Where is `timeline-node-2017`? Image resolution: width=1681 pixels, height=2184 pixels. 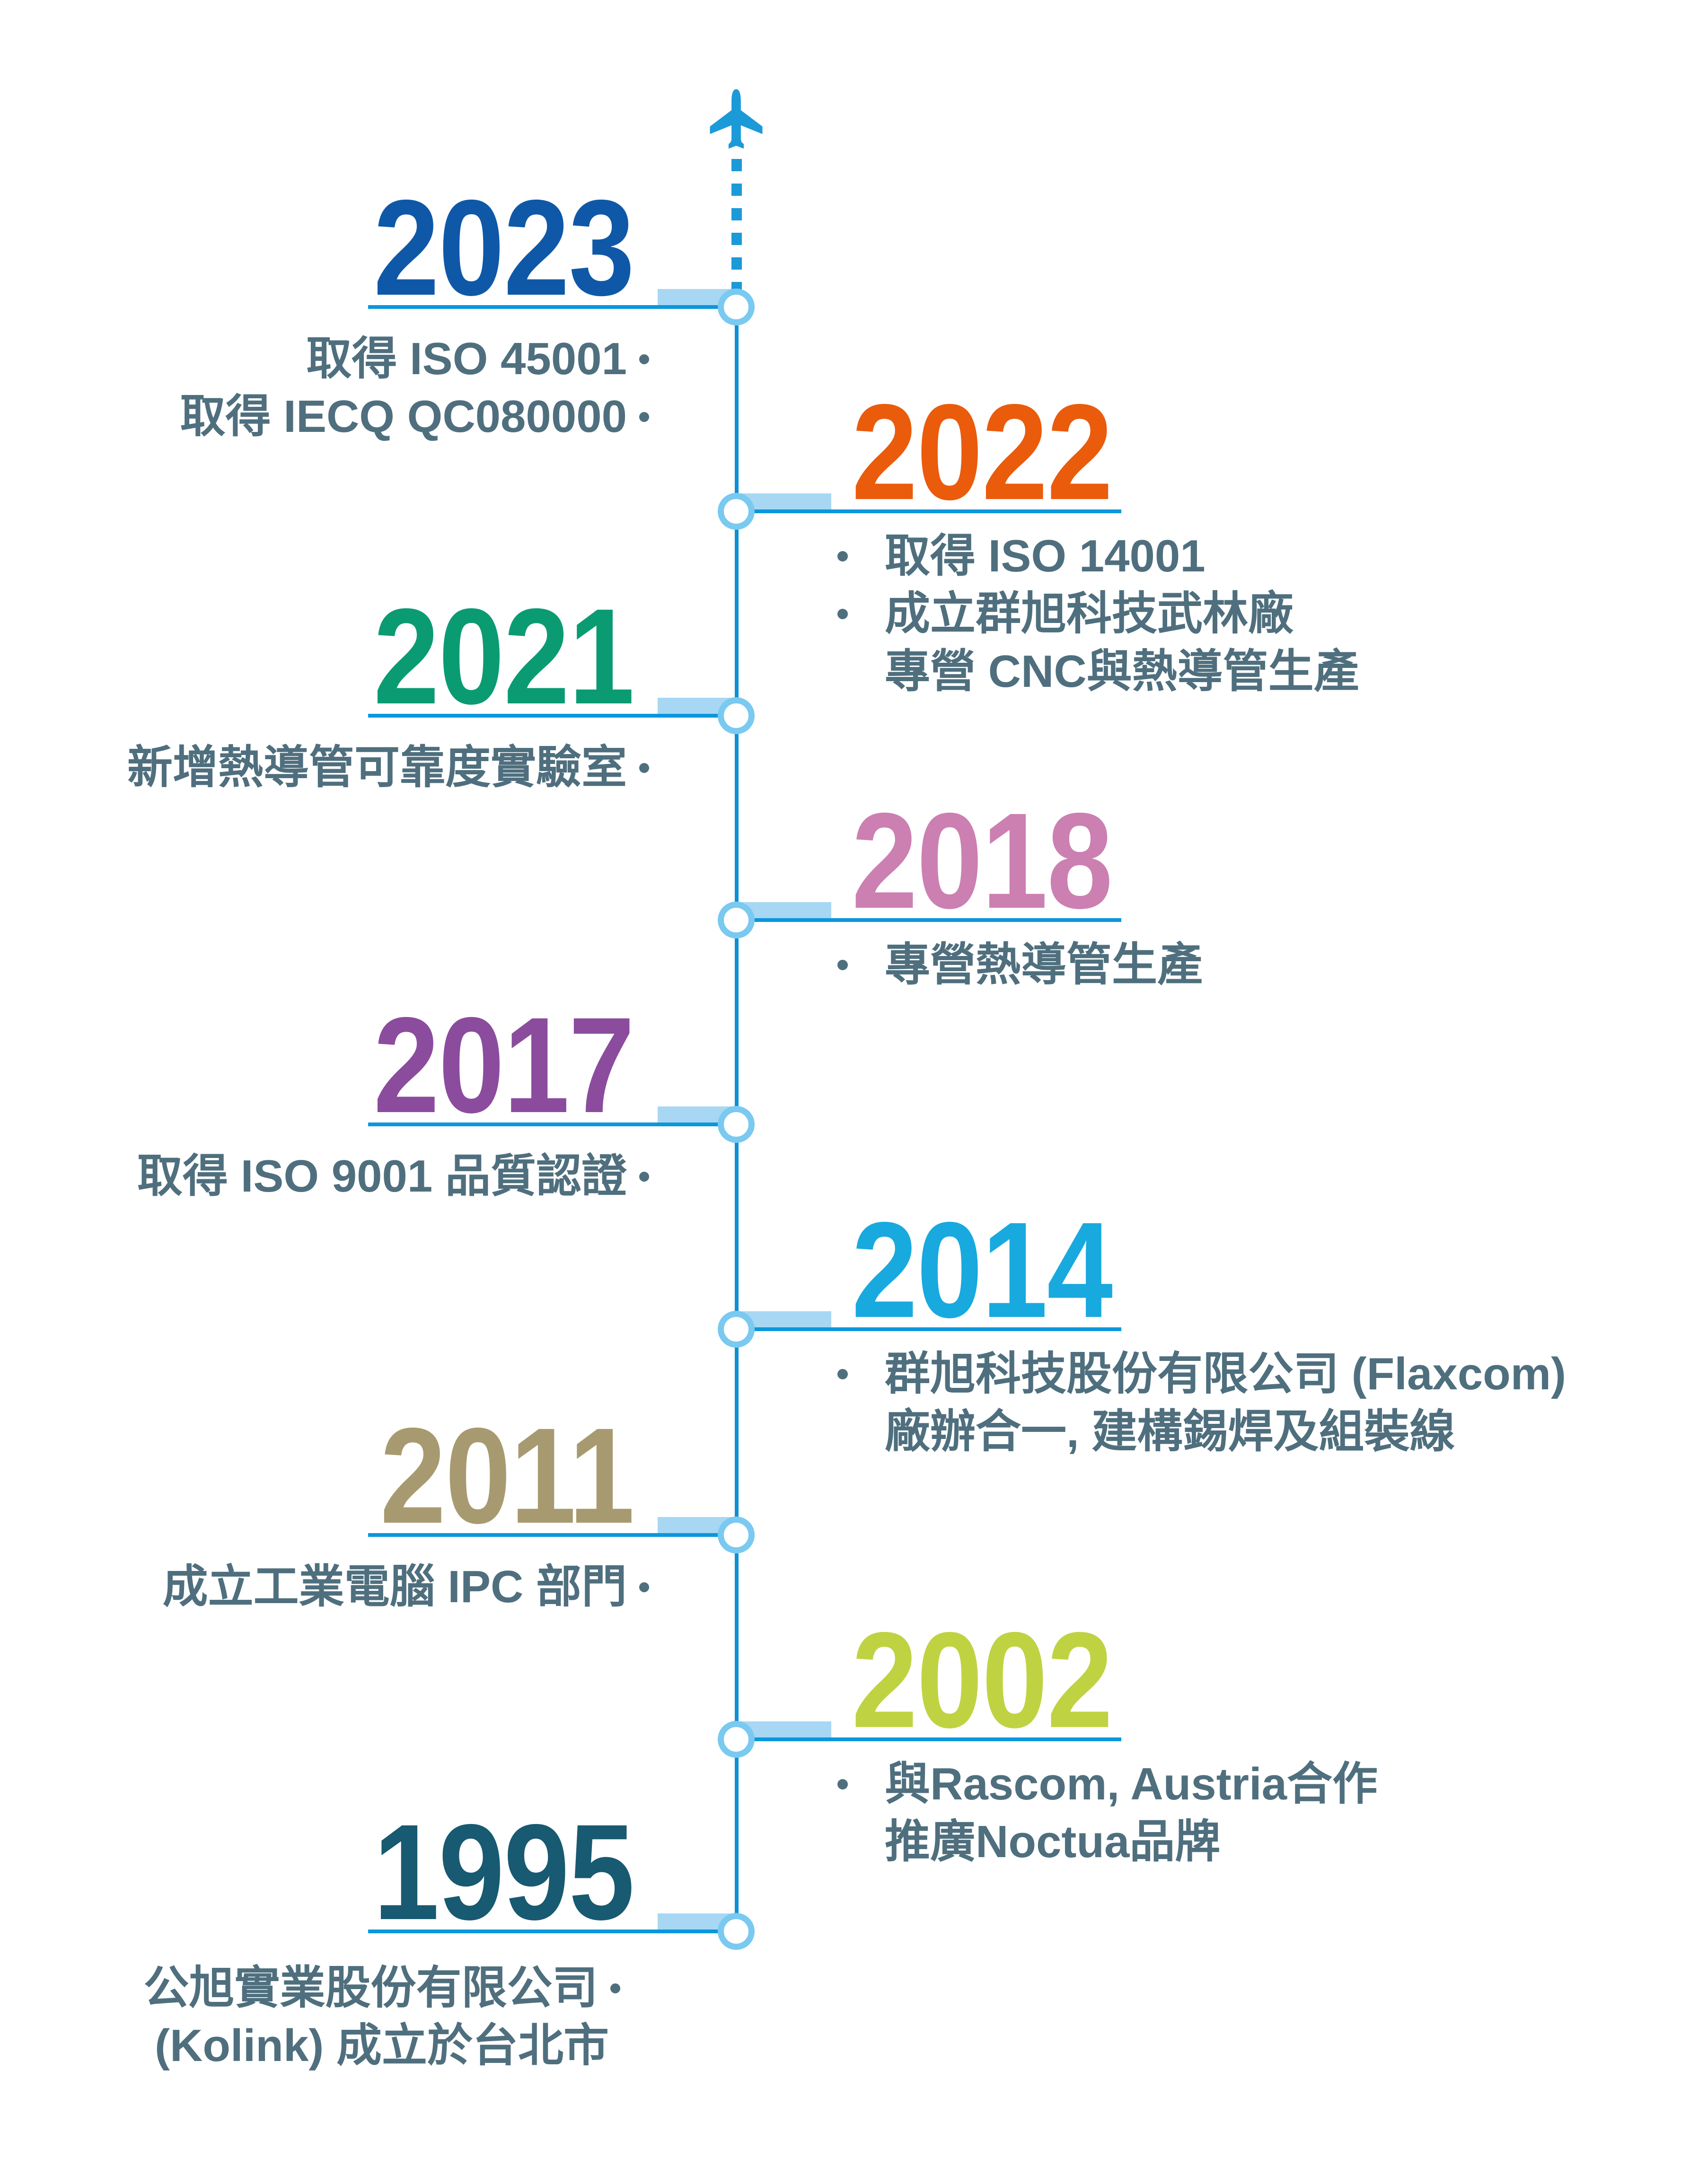 timeline-node-2017 is located at coordinates (736, 1124).